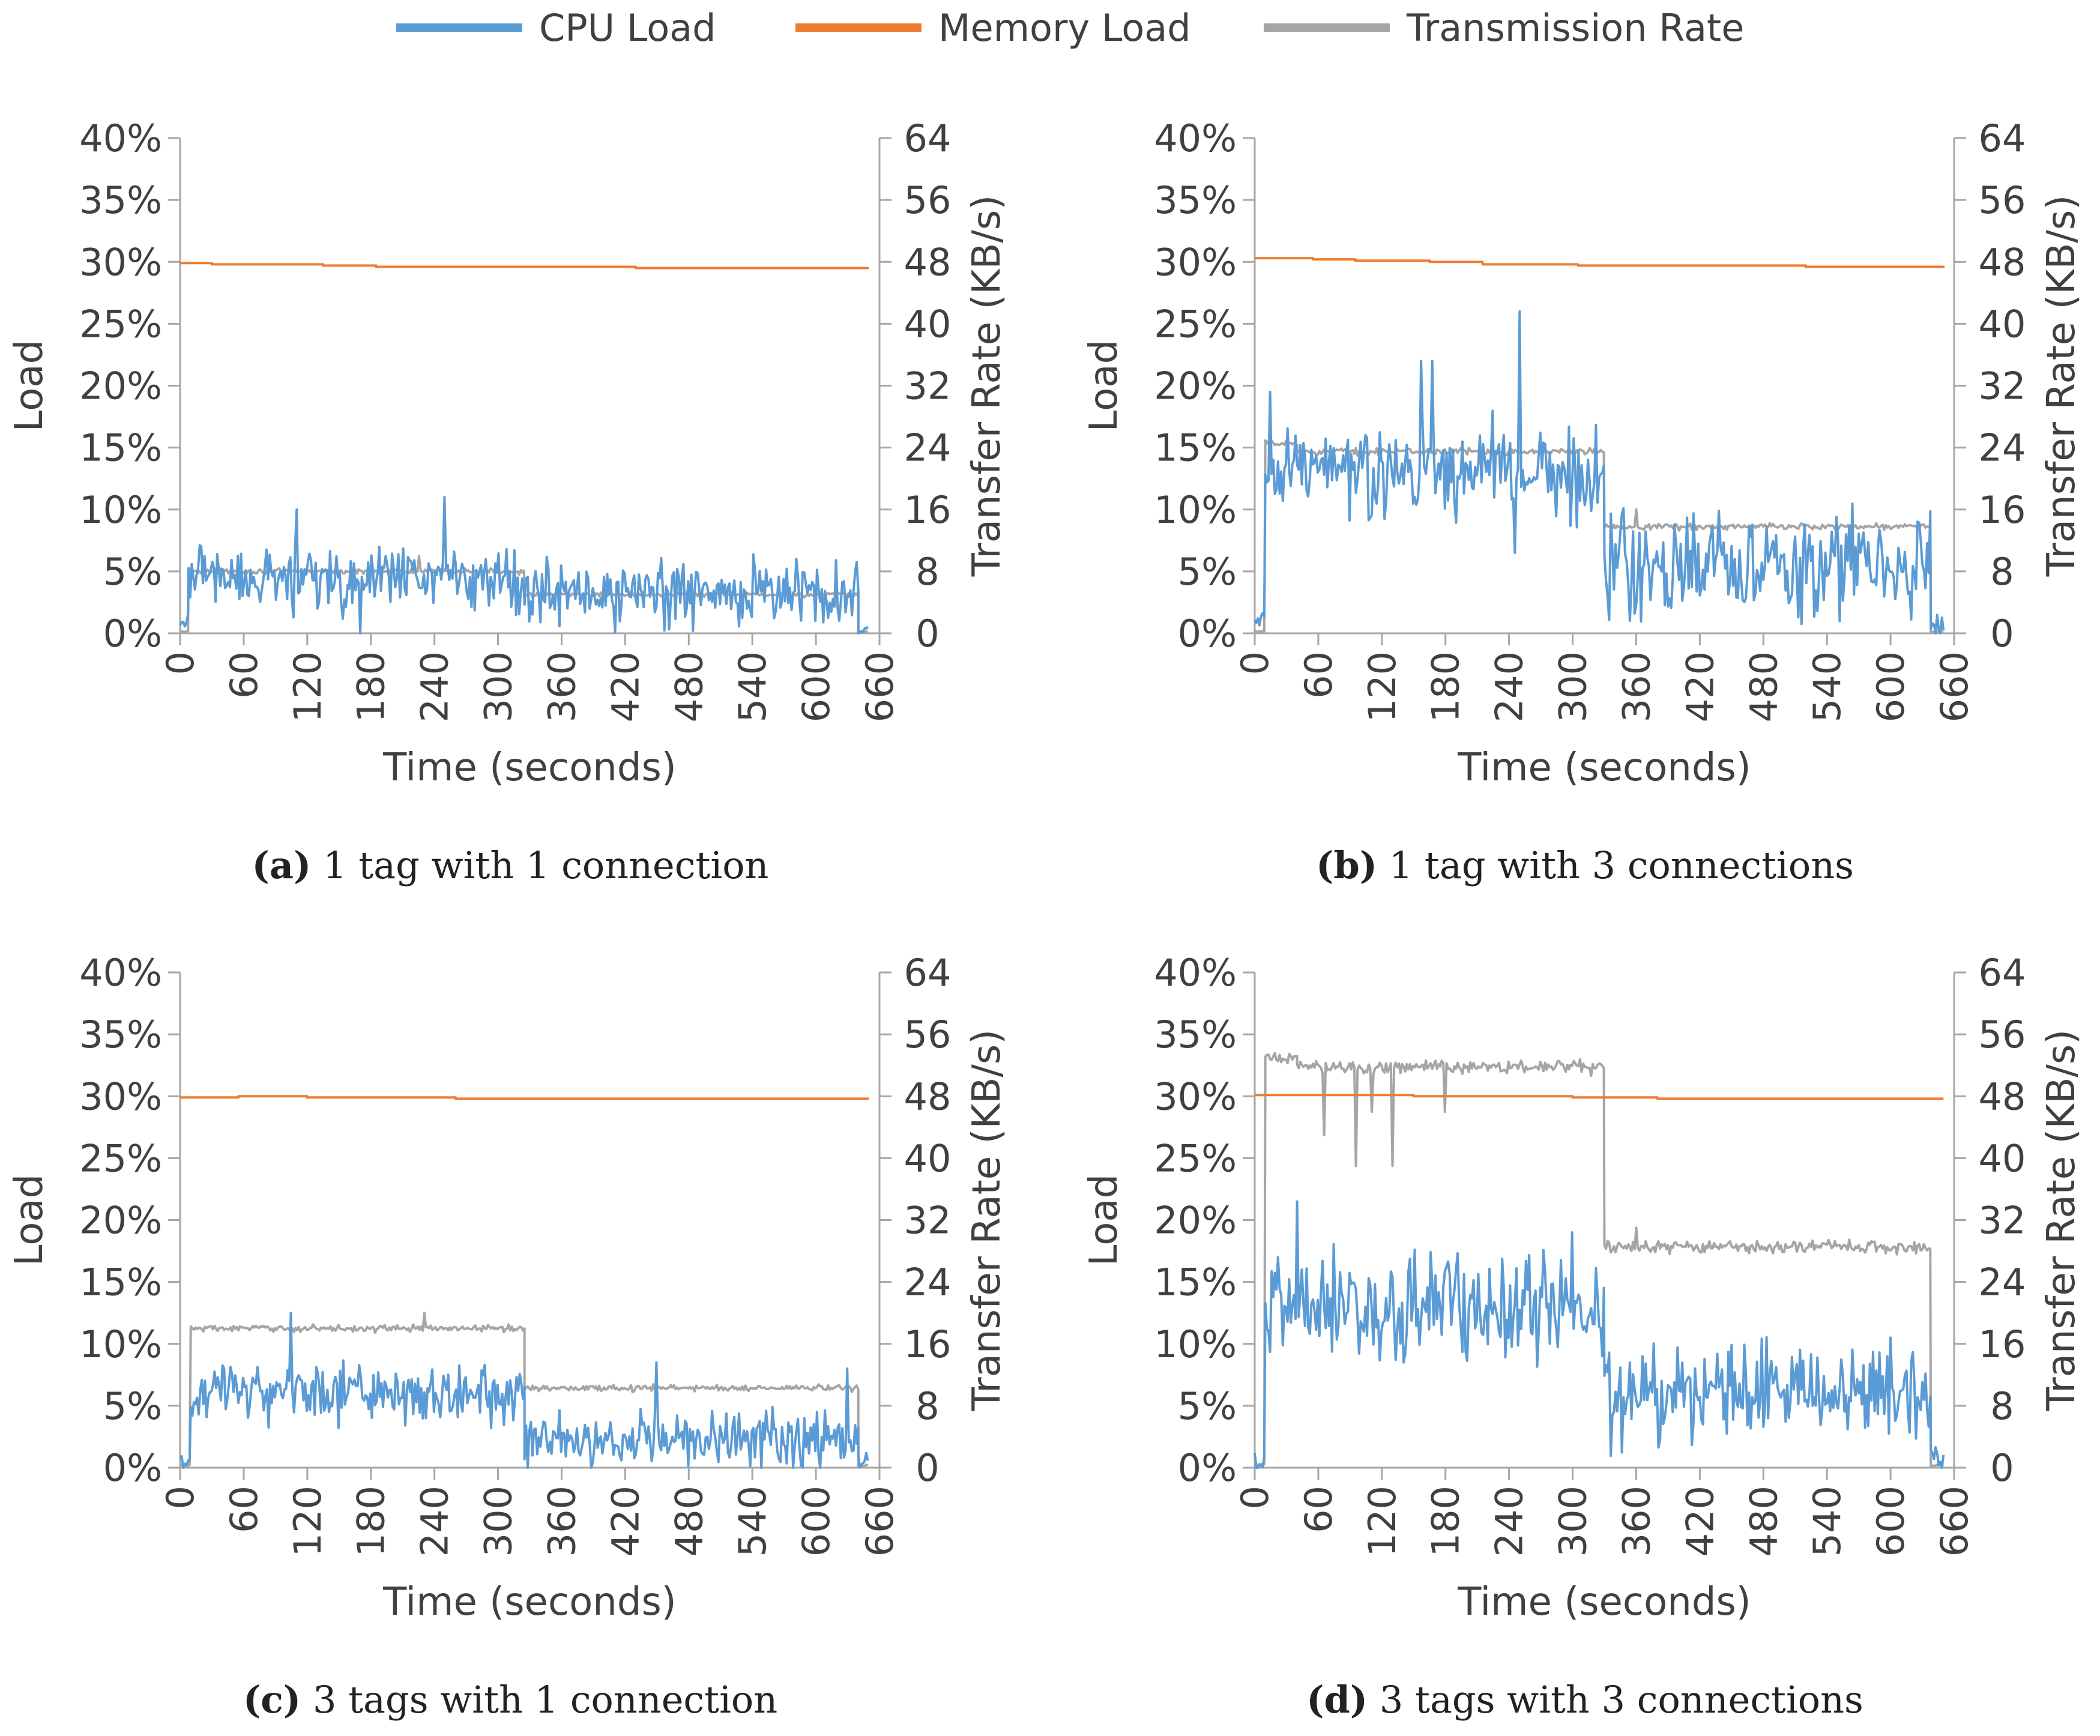  I want to click on caption-c: (c) 3 tags with 1 connection, so click(511, 1700).